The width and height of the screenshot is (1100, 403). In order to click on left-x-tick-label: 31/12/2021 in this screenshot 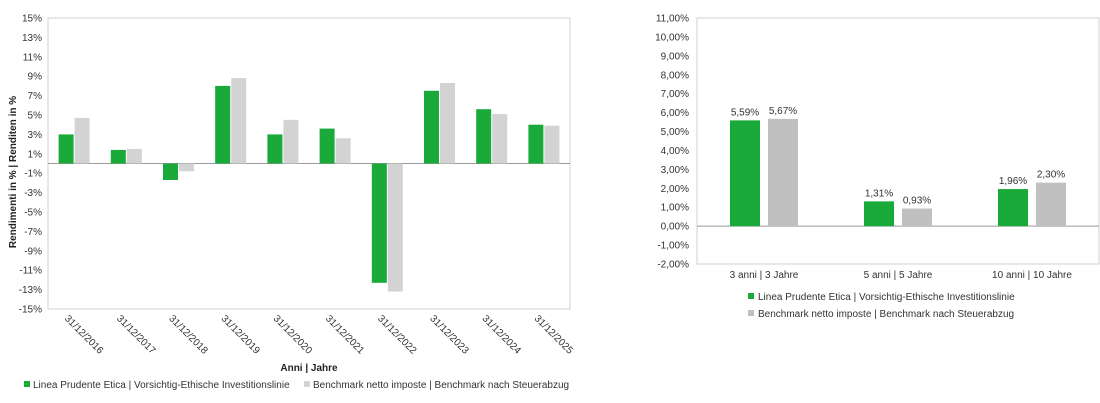, I will do `click(344, 334)`.